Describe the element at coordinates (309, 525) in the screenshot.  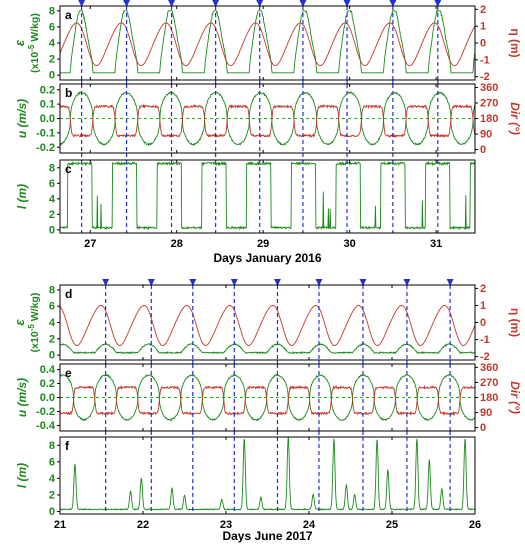
I see `x-tick-label: 24` at that location.